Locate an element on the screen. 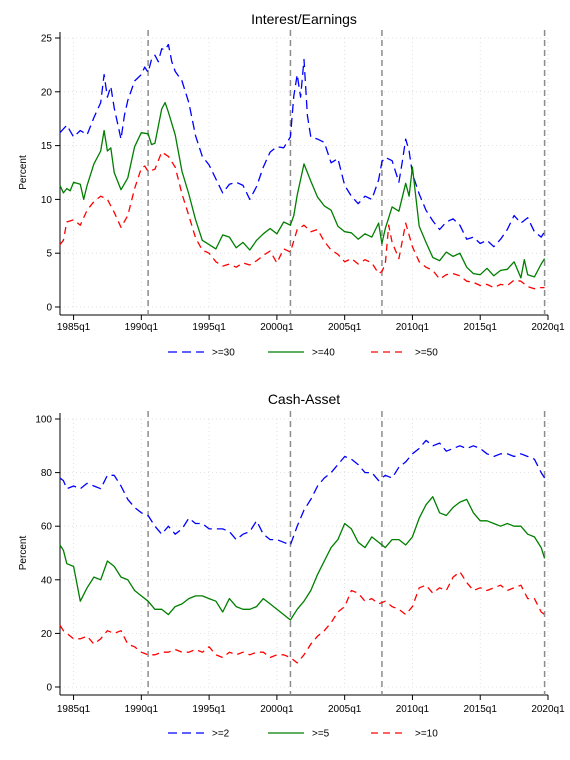 The height and width of the screenshot is (760, 570). legend-label: >=50 is located at coordinates (426, 353).